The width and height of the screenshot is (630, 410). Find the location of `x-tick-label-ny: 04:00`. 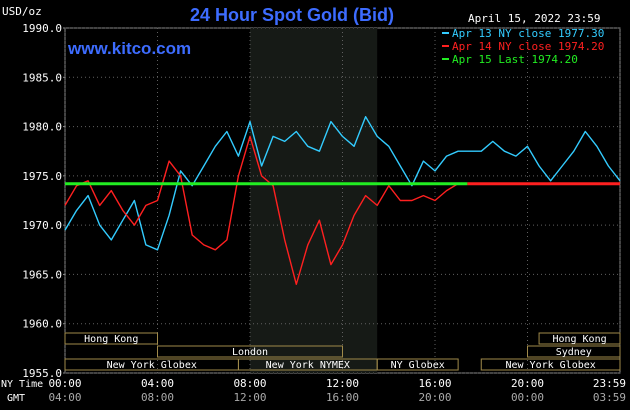

x-tick-label-ny: 04:00 is located at coordinates (157, 383).